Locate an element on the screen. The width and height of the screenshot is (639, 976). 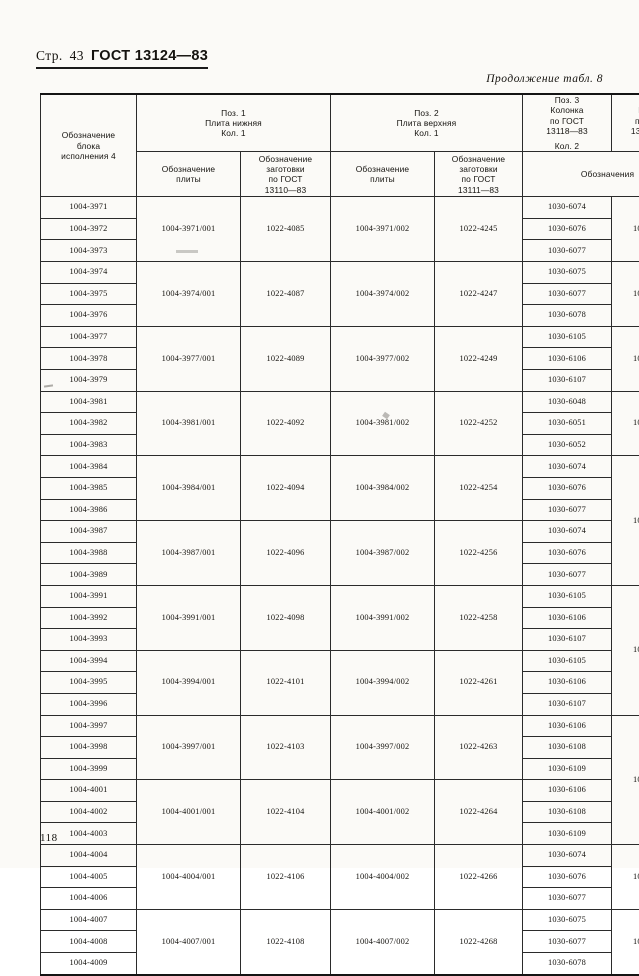
block-designation: 1004-4001 is located at coordinates (89, 791).